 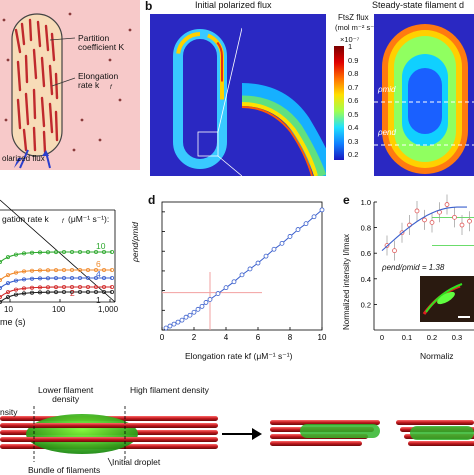 I want to click on panel-e-annotation: ρend/ρmid = 1.38, so click(x=413, y=267).